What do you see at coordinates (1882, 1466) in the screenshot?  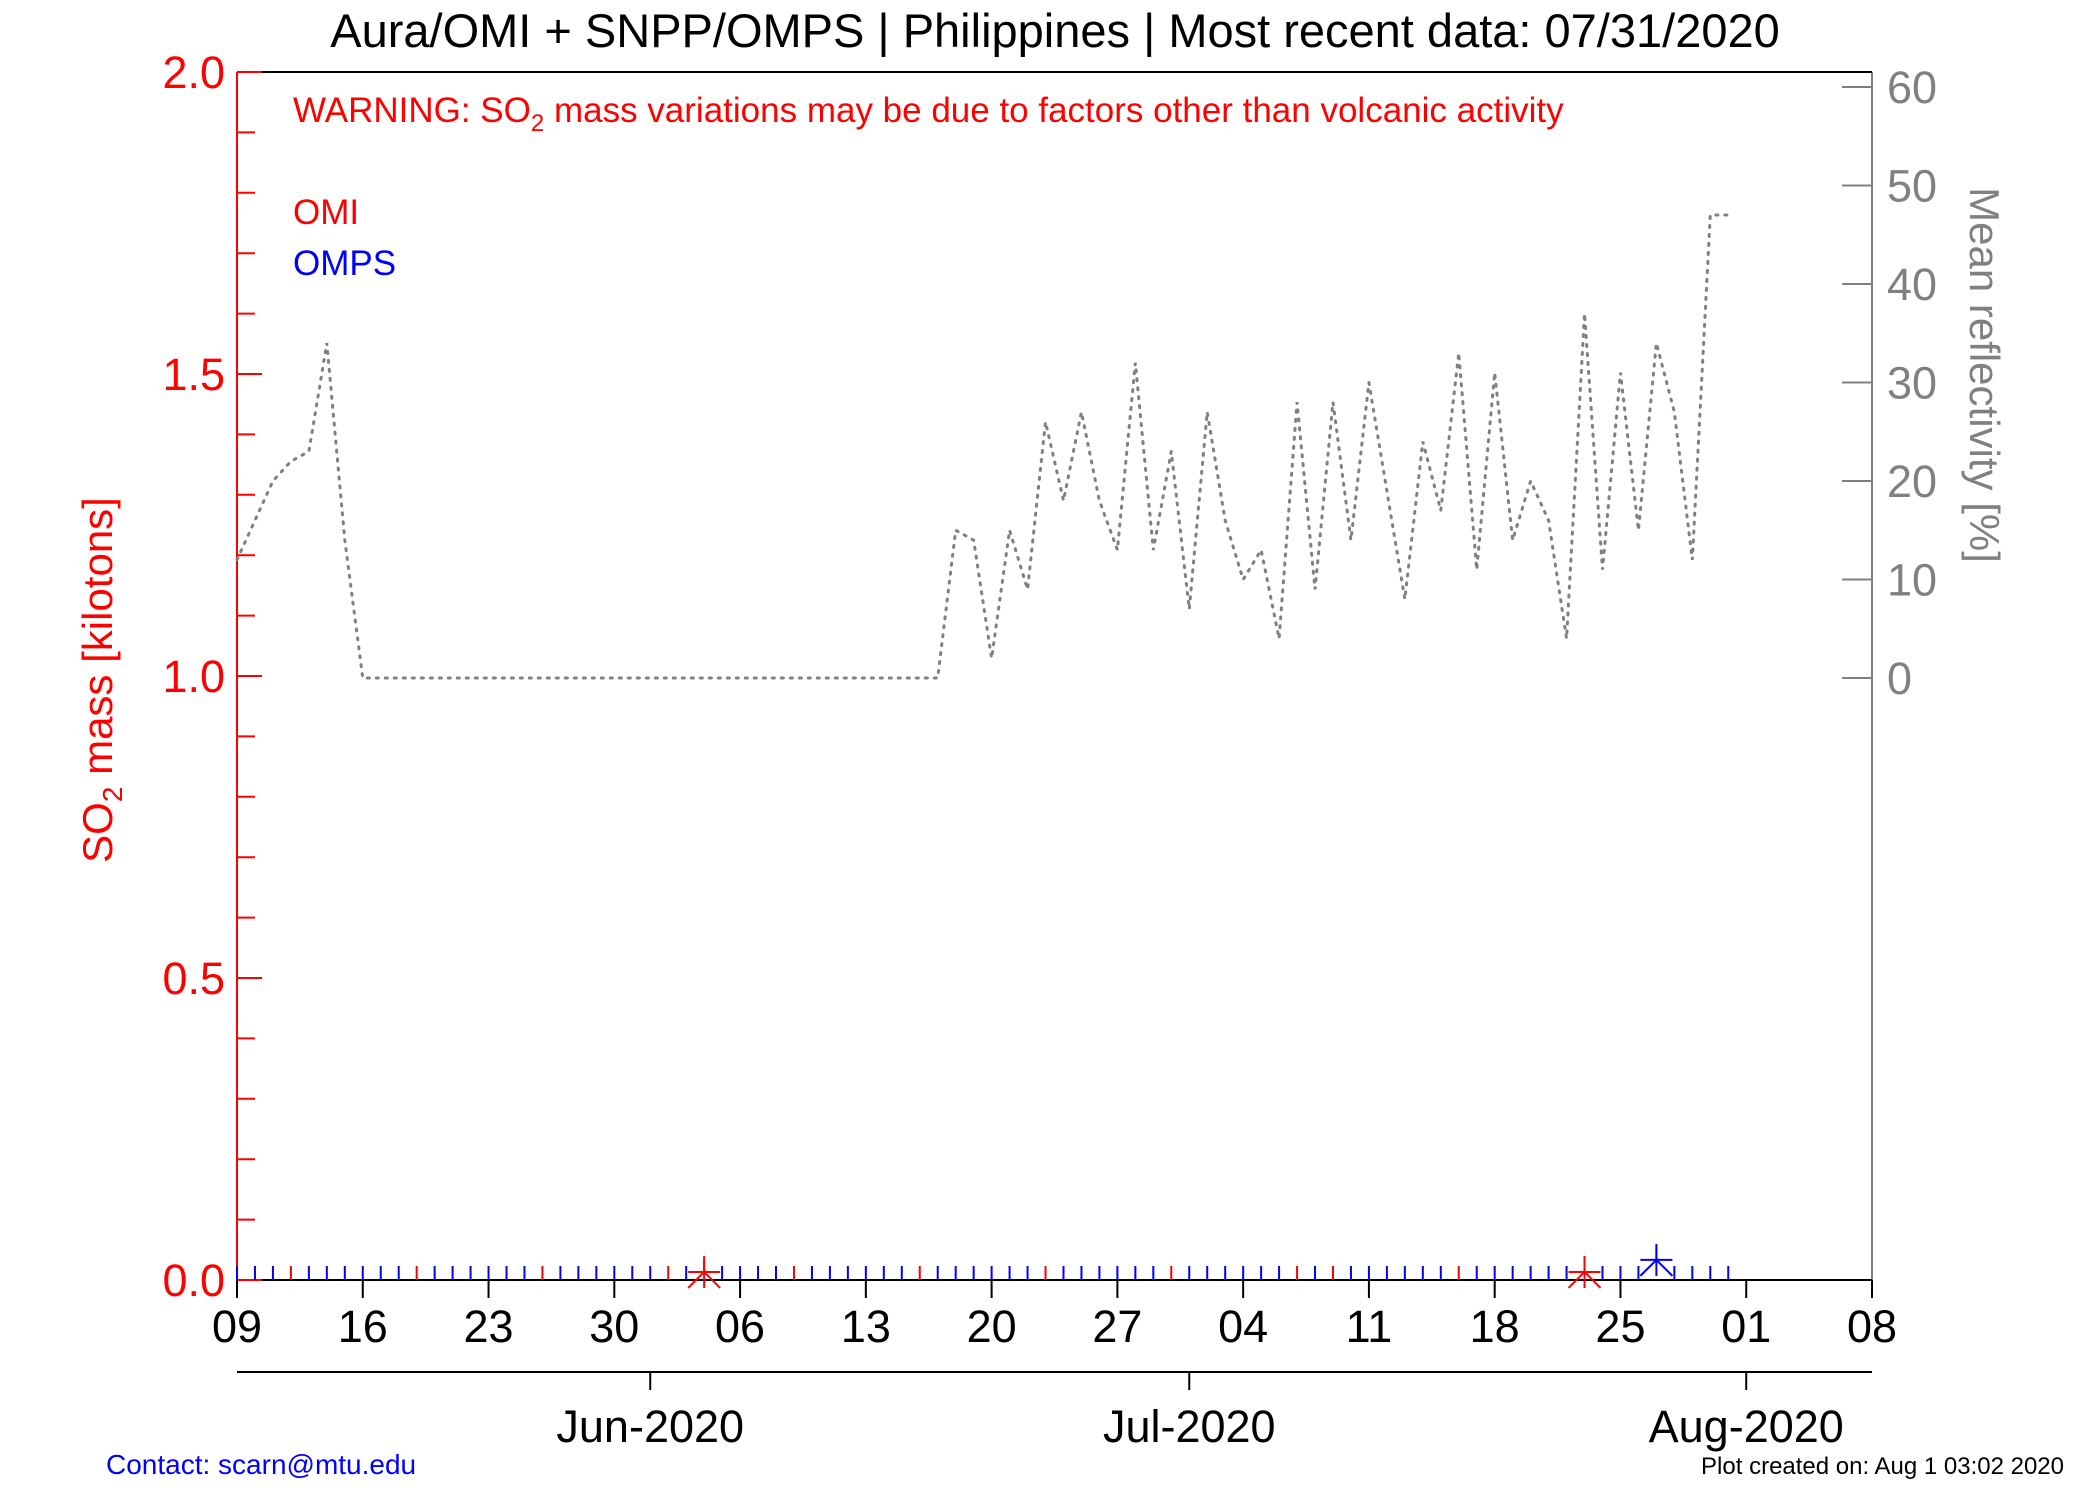 I see `footer-created: Plot created on: Aug 1 03:02 2020` at bounding box center [1882, 1466].